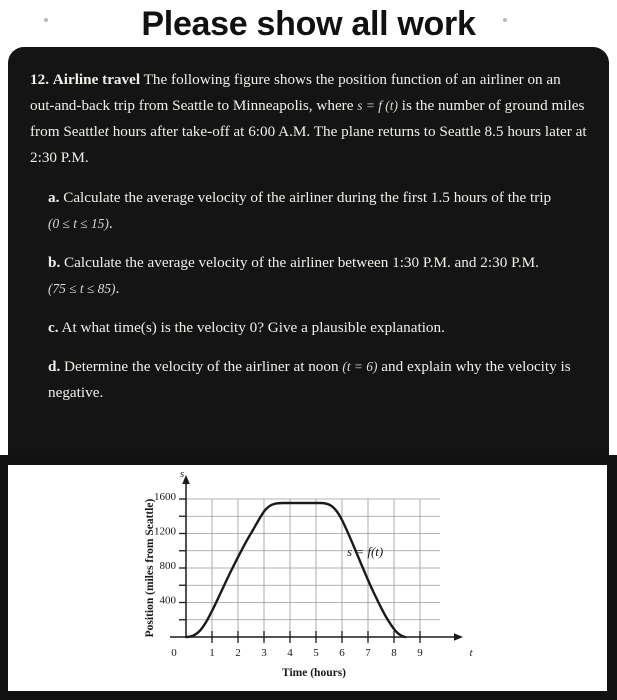  I want to click on y-axis-arrow-icon, so click(186, 479).